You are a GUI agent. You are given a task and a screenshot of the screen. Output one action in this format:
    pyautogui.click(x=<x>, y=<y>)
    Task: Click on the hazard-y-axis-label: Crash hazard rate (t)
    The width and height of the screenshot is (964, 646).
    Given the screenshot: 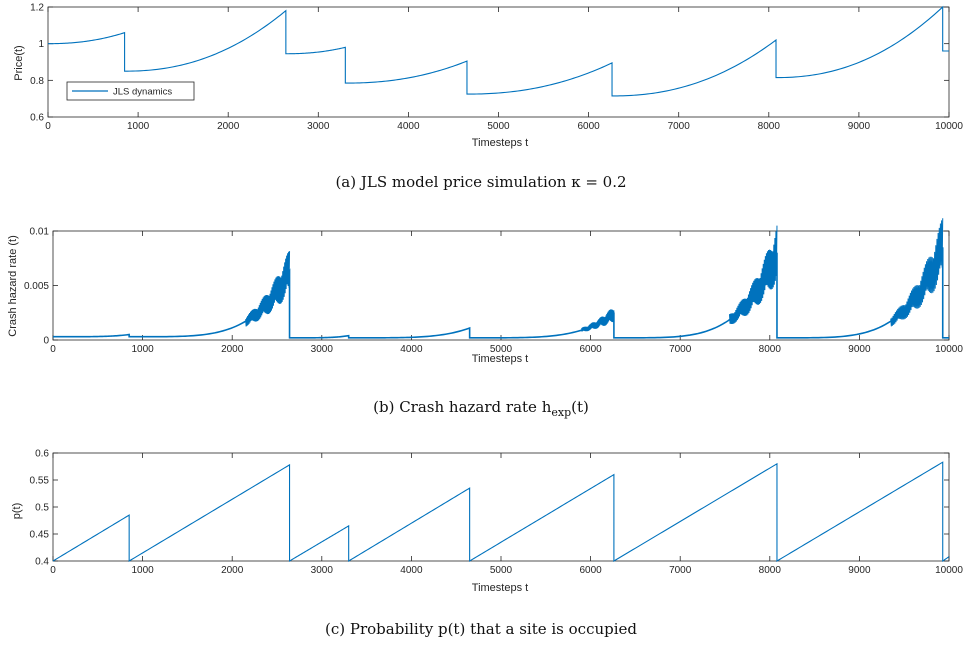 What is the action you would take?
    pyautogui.click(x=13, y=285)
    